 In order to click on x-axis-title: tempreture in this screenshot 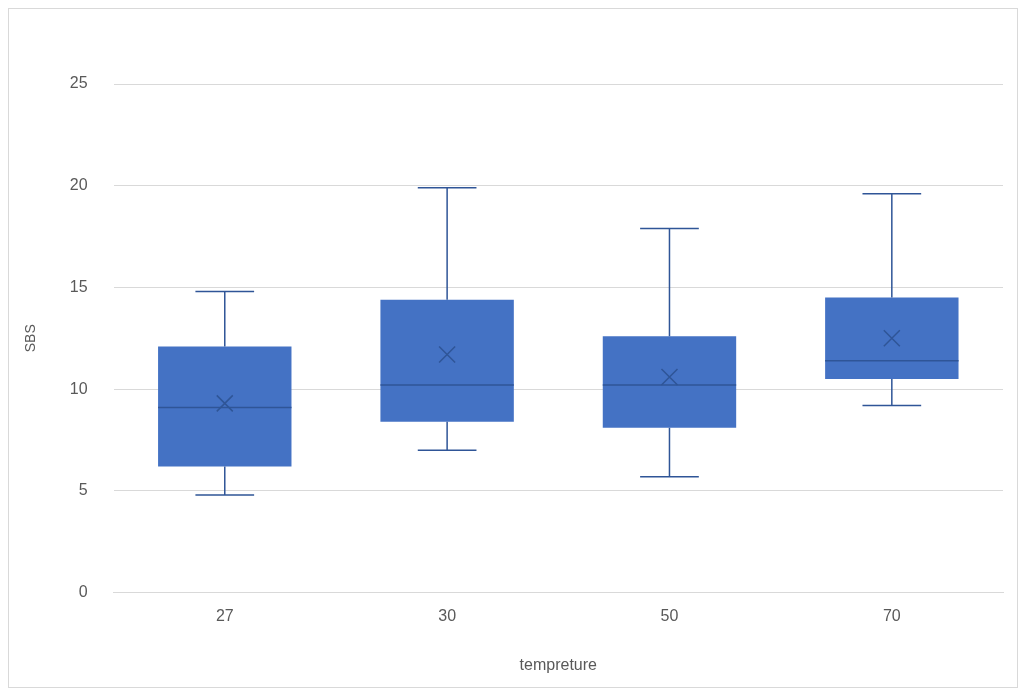, I will do `click(558, 664)`.